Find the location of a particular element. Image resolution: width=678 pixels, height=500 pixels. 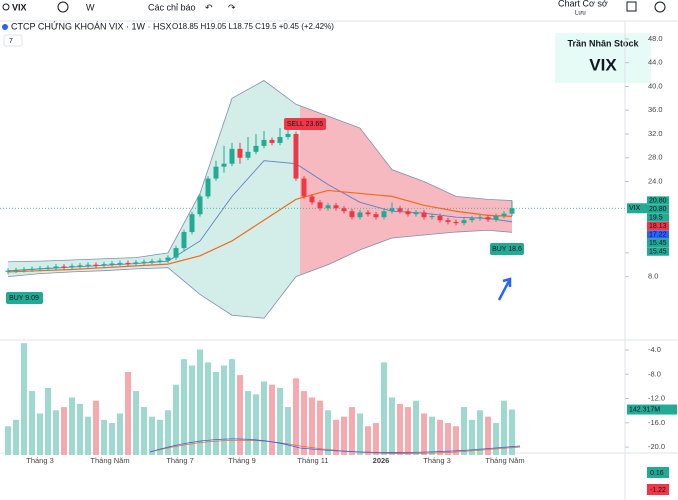

y-tick-label: 32.0 is located at coordinates (655, 133).